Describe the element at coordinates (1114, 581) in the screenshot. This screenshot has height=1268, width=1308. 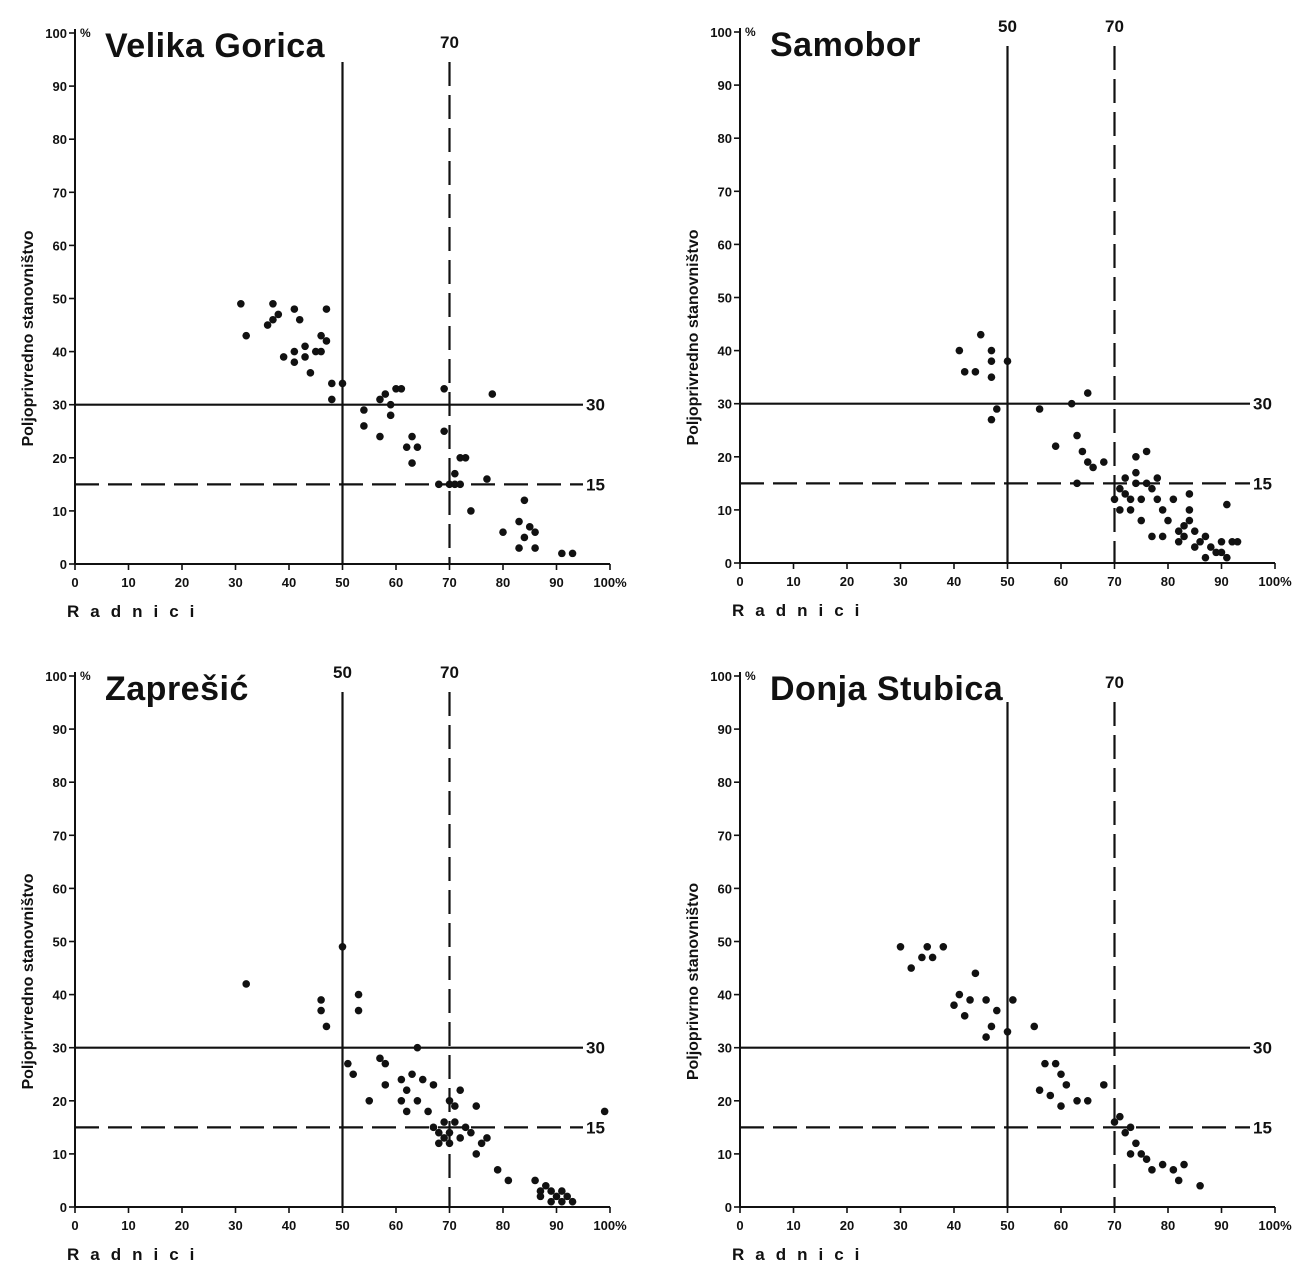
I see `x-tick-label: 70` at that location.